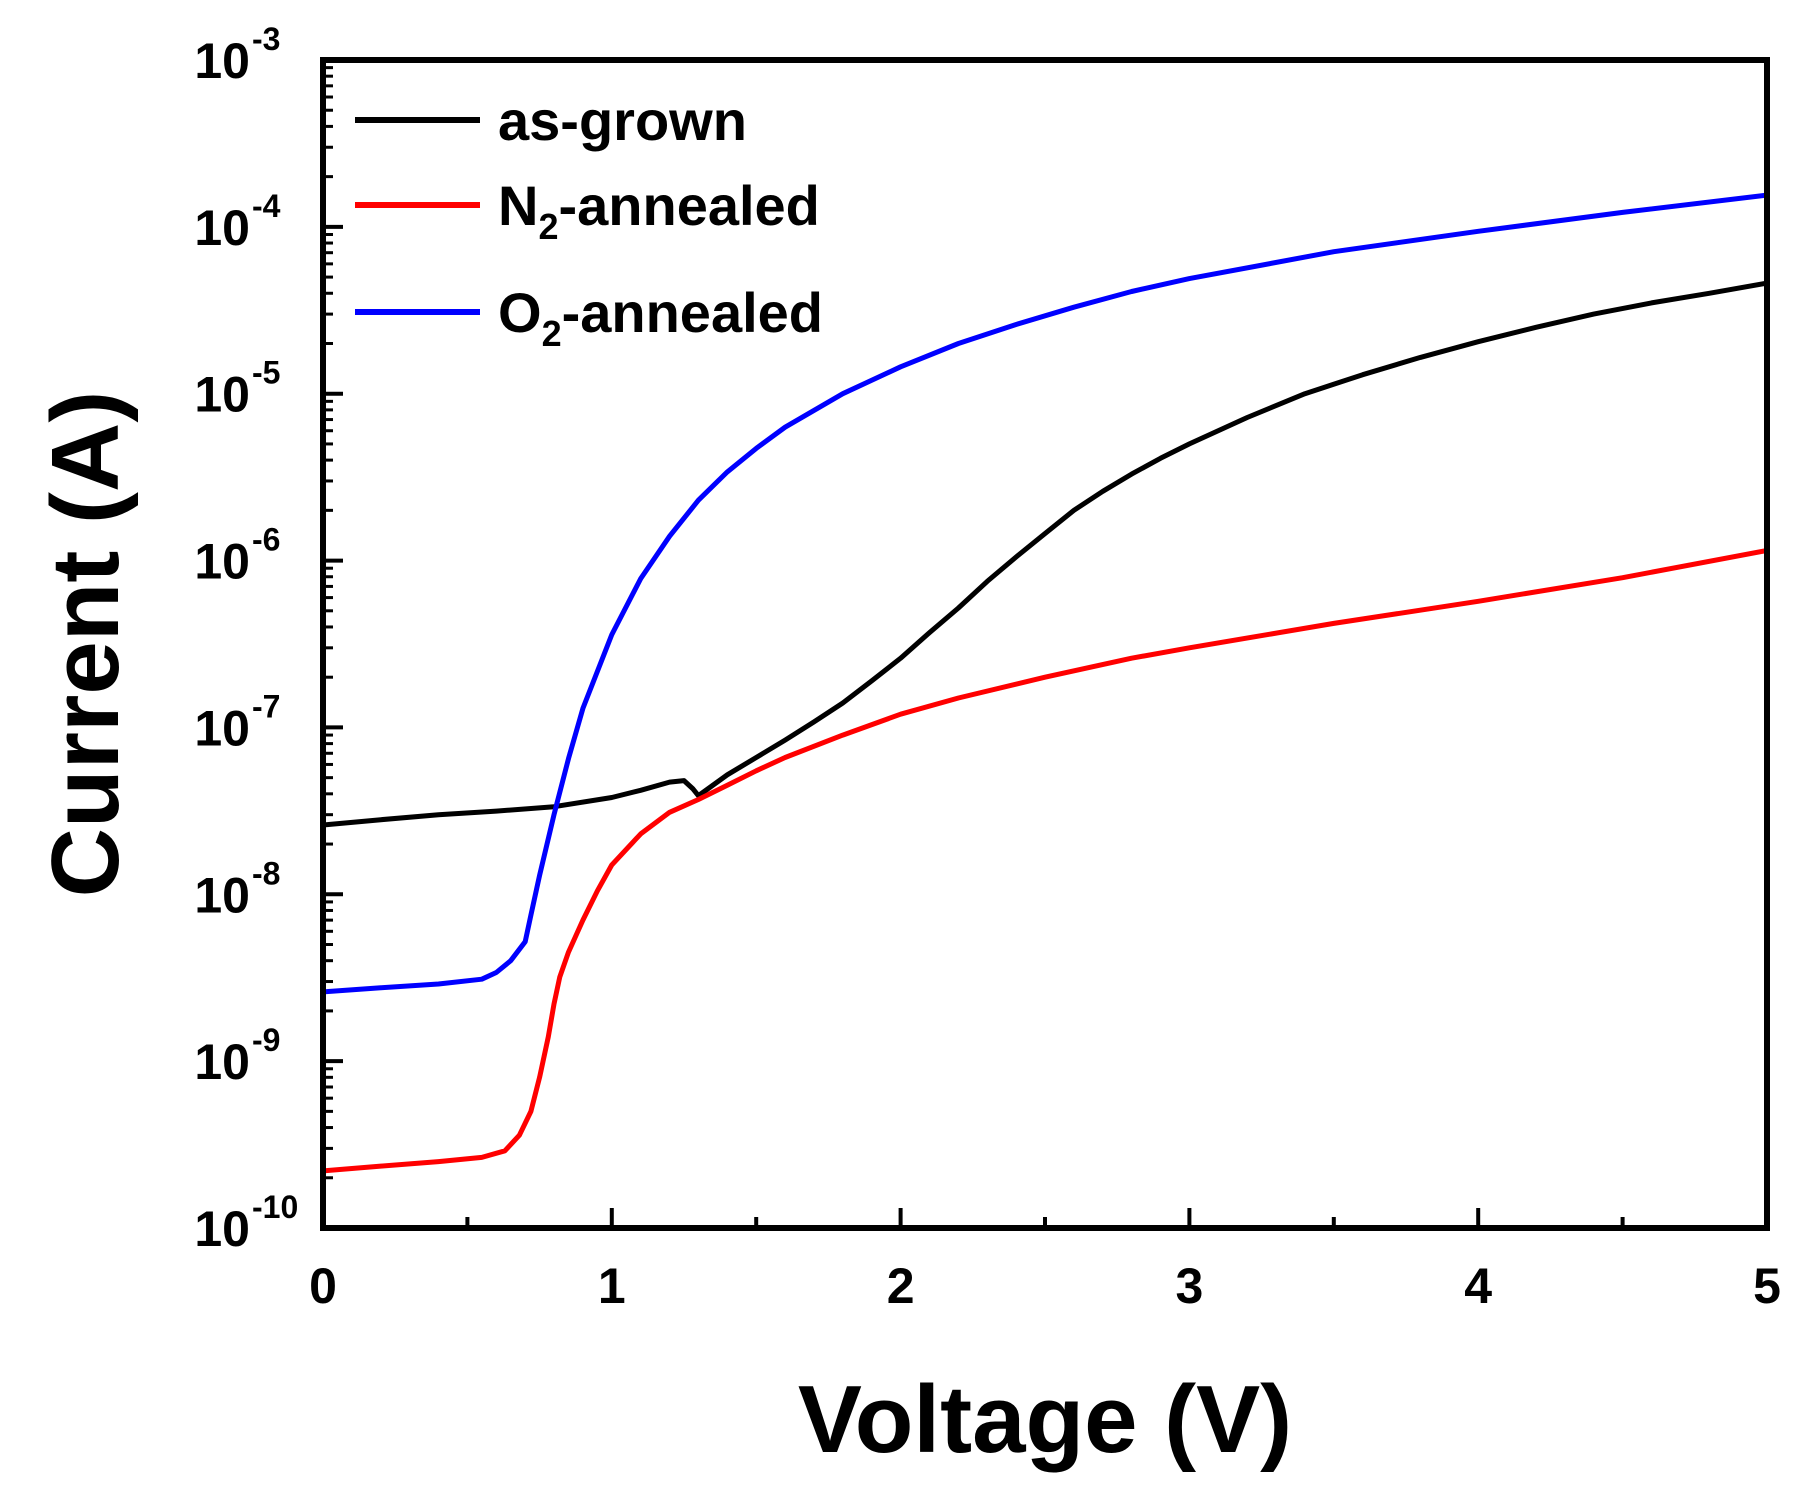  Describe the element at coordinates (612, 1286) in the screenshot. I see `x-tick-label: 1` at that location.